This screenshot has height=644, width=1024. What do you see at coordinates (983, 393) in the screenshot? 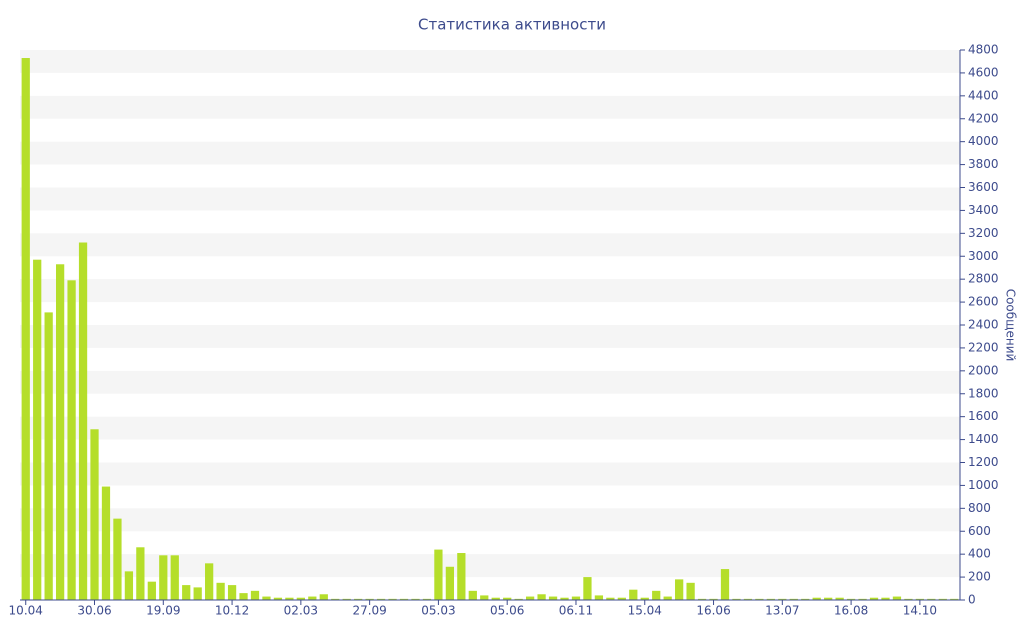
I see `y-tick-label: 1800` at bounding box center [983, 393].